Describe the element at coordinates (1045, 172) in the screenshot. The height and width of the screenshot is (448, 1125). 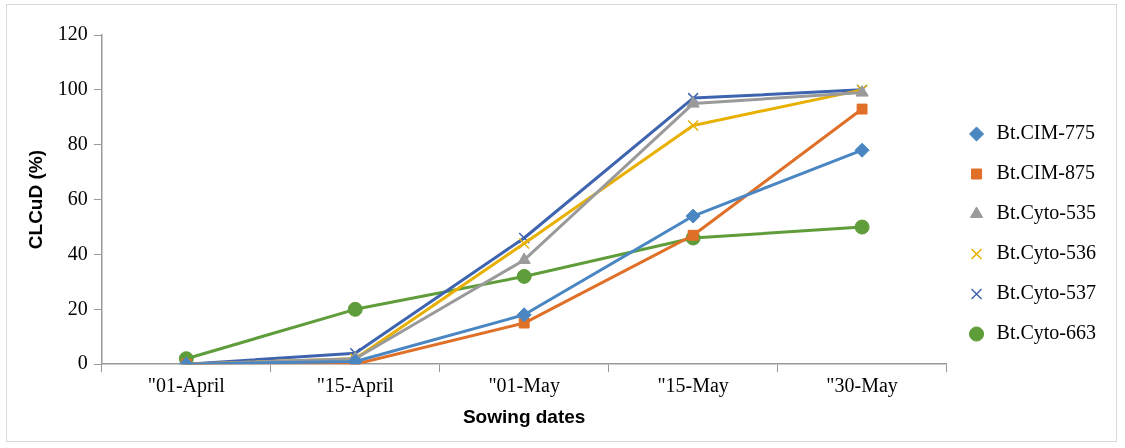
I see `legend-label: Bt.CIM-875` at that location.